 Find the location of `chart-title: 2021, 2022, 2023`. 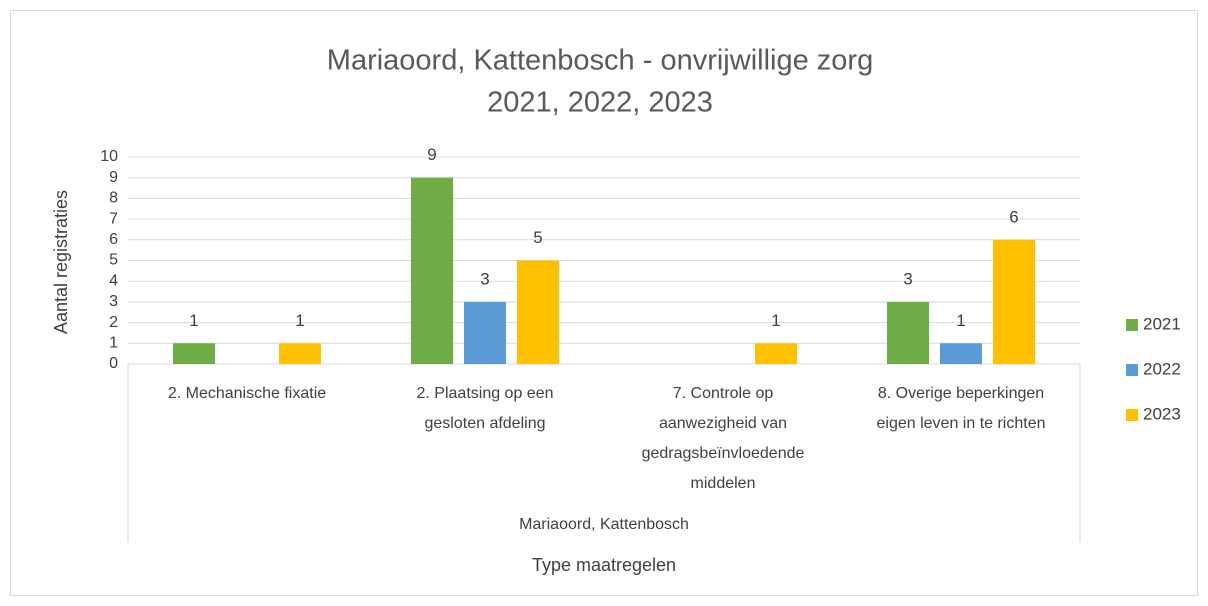

chart-title: 2021, 2022, 2023 is located at coordinates (600, 103).